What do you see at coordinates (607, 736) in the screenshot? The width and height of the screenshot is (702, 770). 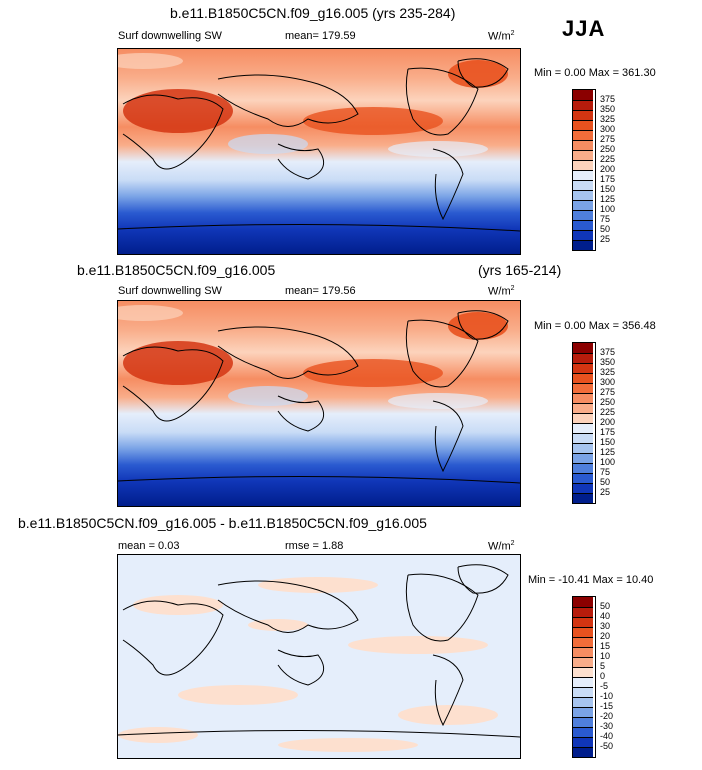 I see `panel3-colorbar-tick-label: -40` at bounding box center [607, 736].